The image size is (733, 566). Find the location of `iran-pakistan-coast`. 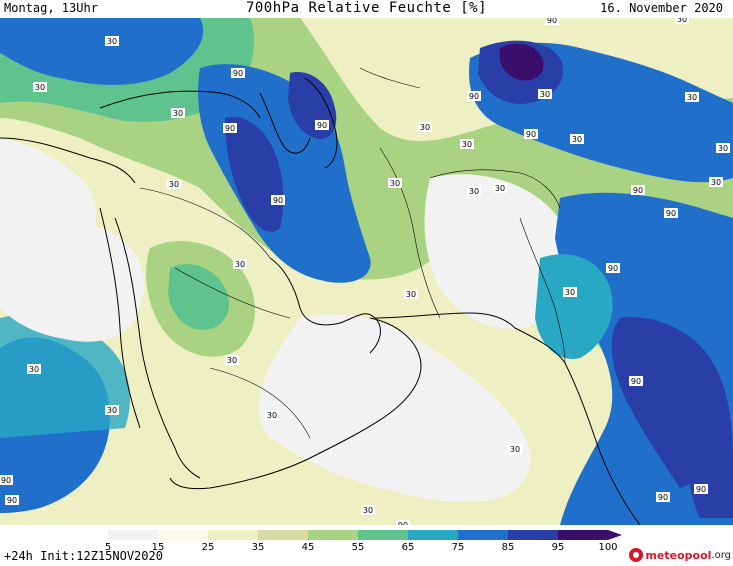

iran-pakistan-coast is located at coordinates (445, 320).